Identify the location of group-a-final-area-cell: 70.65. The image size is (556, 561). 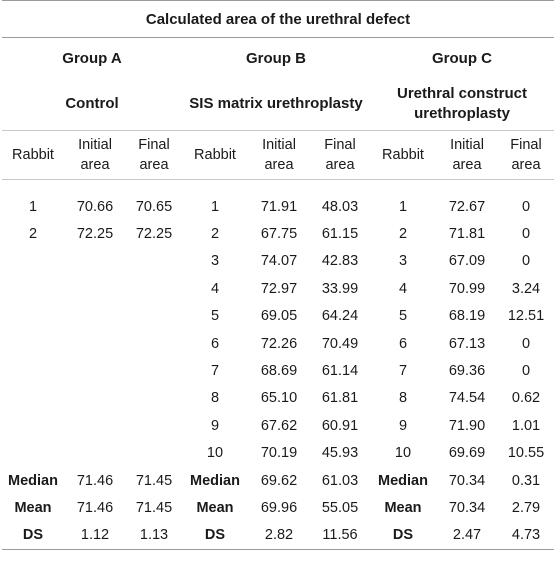
(154, 206).